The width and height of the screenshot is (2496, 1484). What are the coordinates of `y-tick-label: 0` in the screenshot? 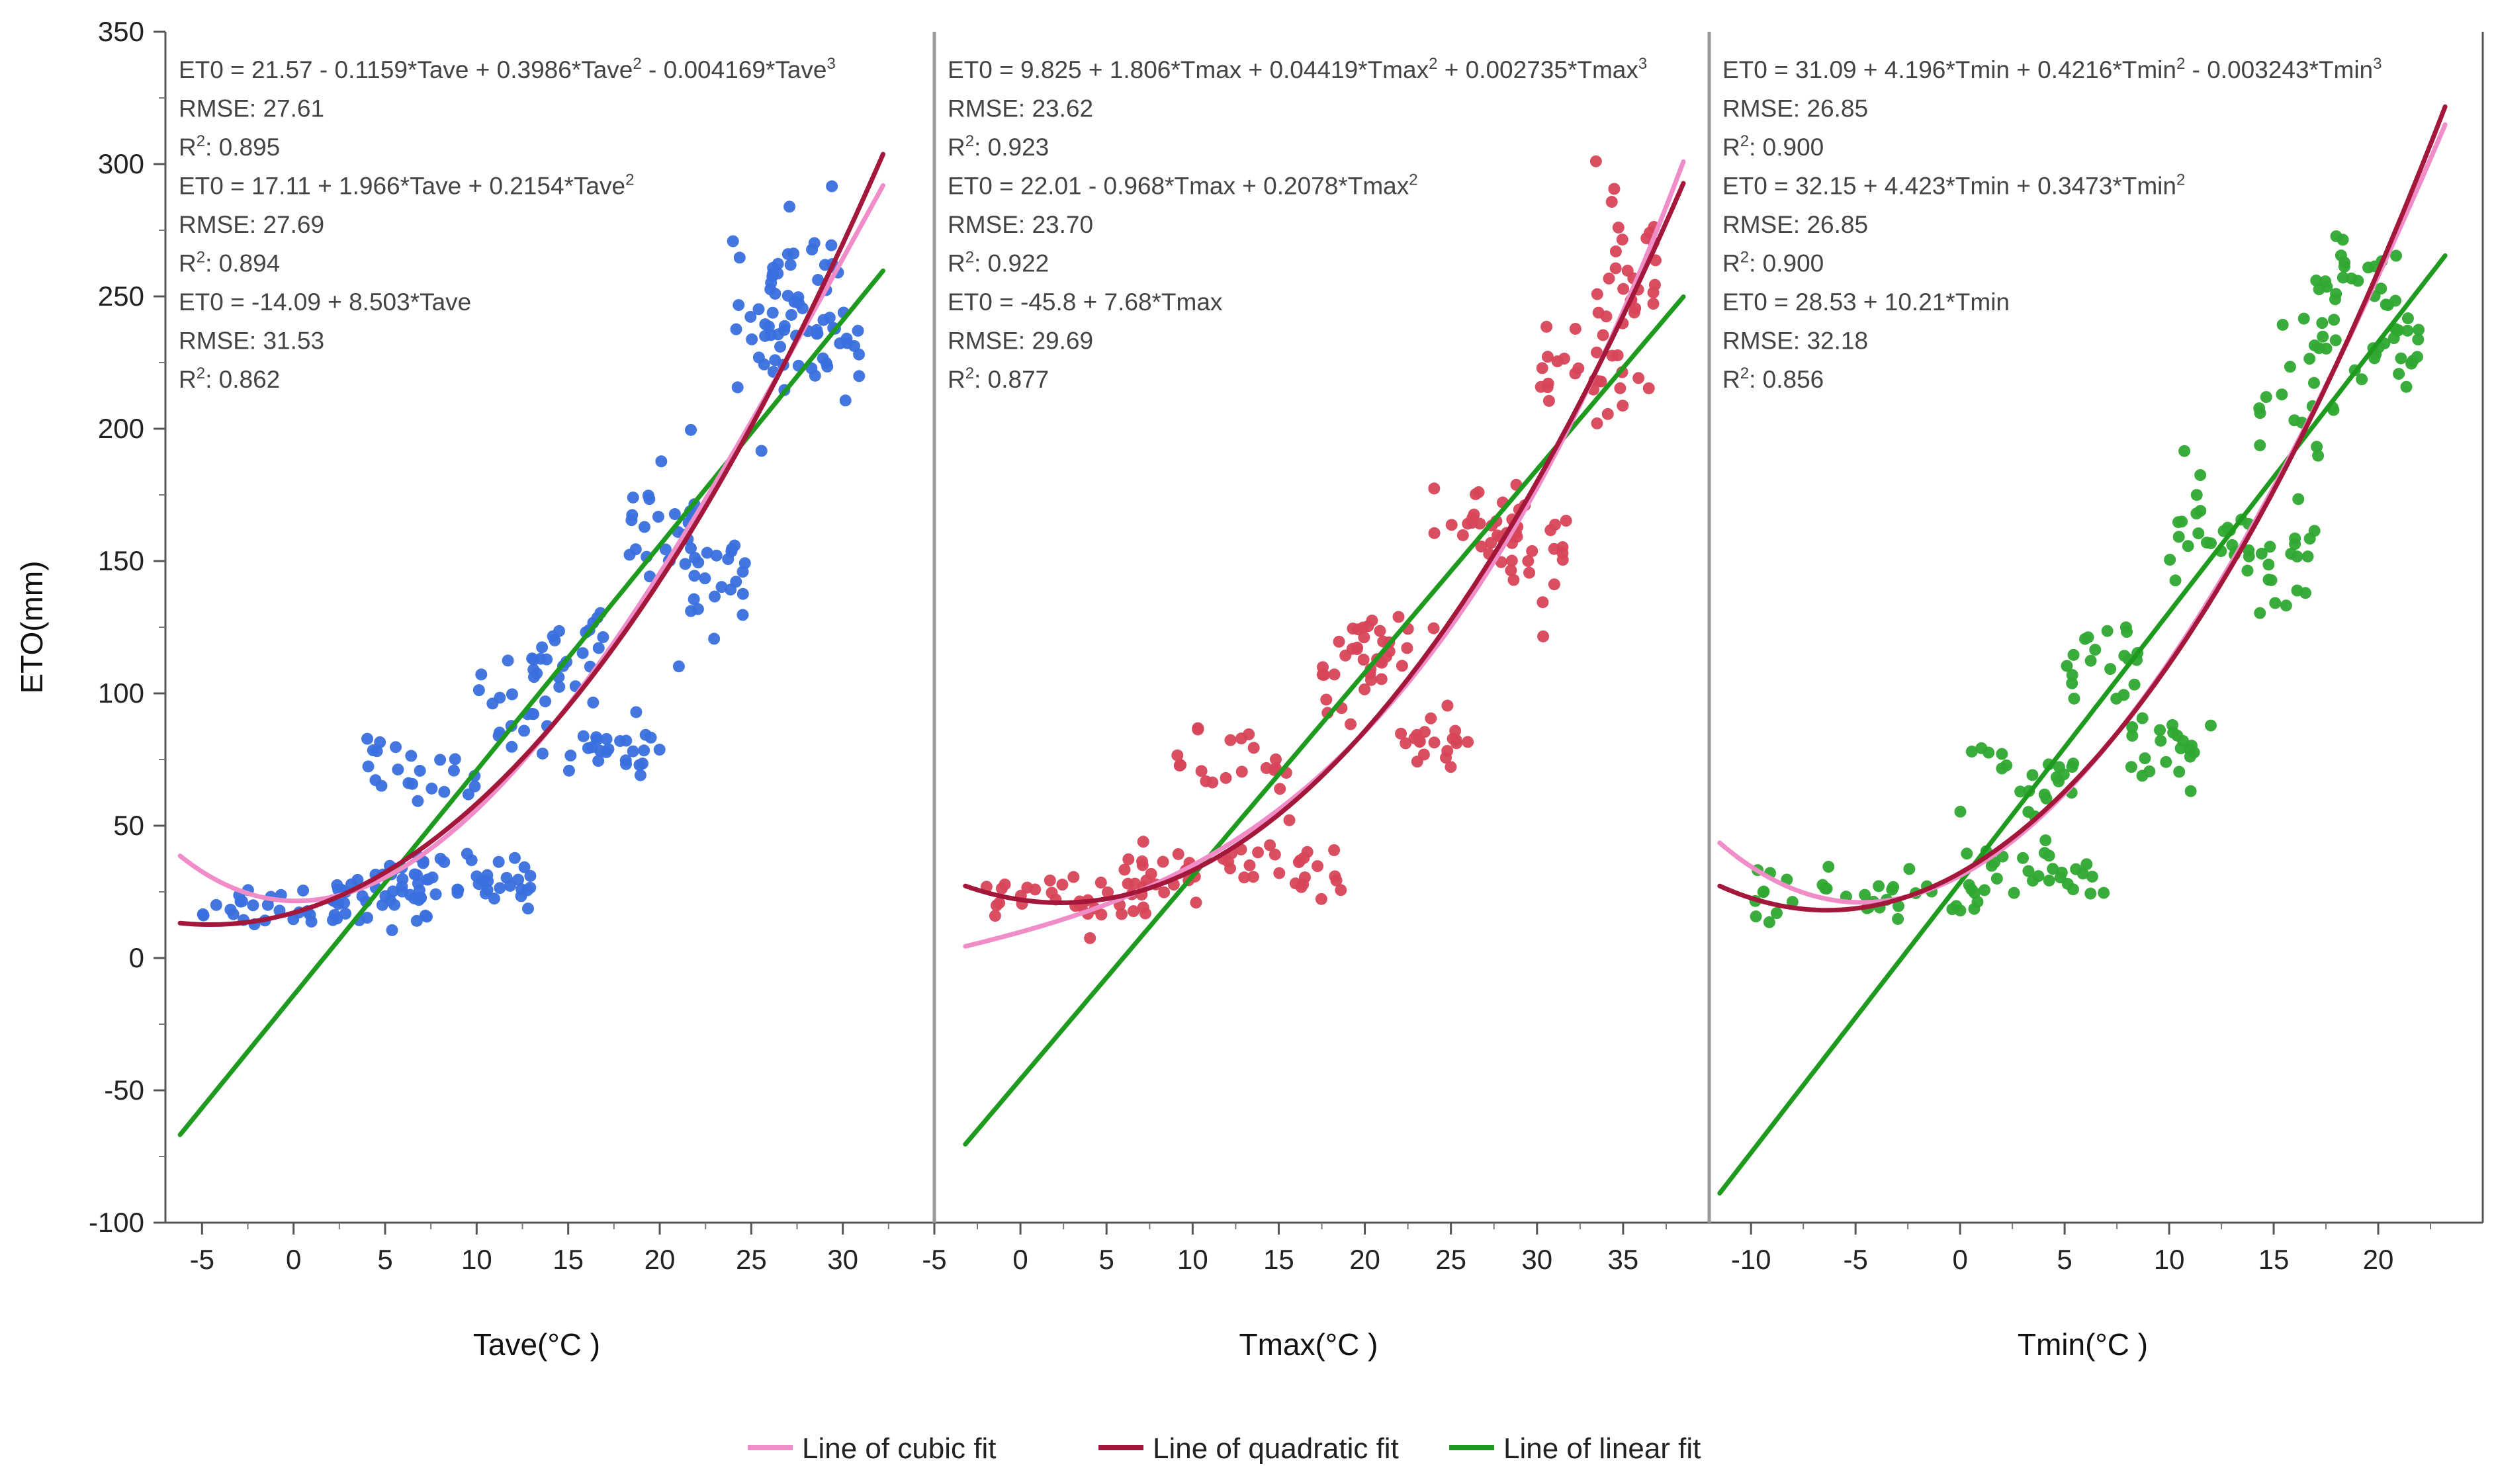 It's located at (136, 958).